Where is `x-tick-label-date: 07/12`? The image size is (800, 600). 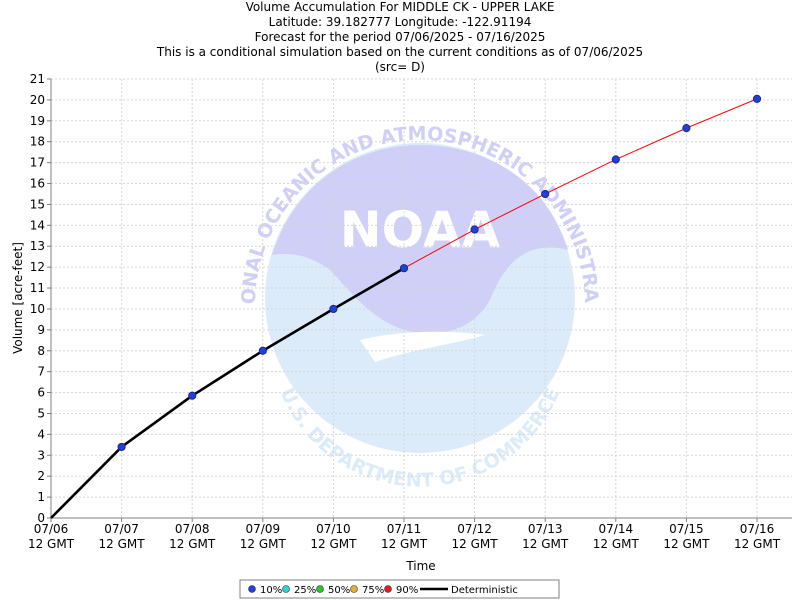
x-tick-label-date: 07/12 is located at coordinates (474, 529).